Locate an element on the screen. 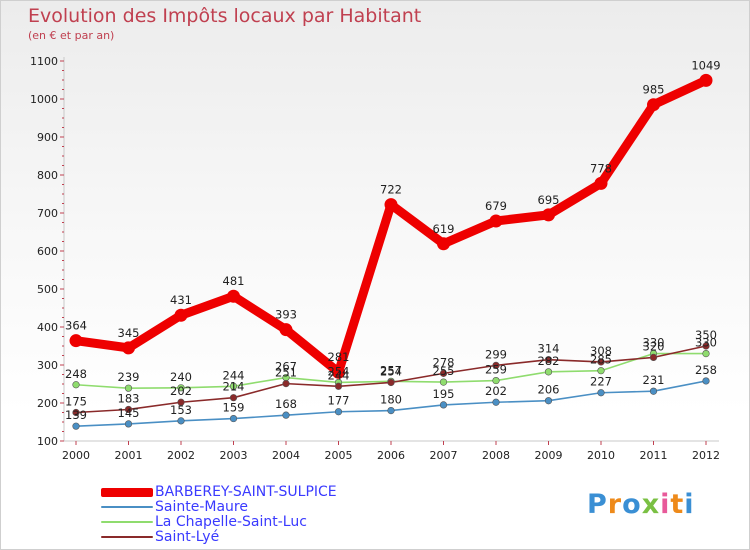 This screenshot has height=550, width=750. data-label: 320 is located at coordinates (654, 346).